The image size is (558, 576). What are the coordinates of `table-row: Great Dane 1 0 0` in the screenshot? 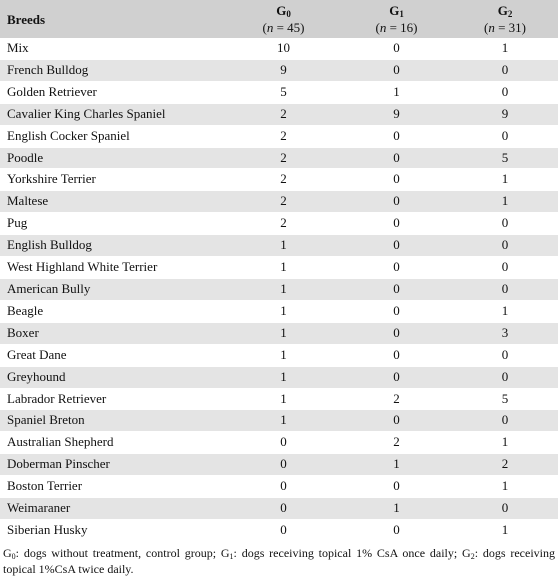 It's located at (279, 355).